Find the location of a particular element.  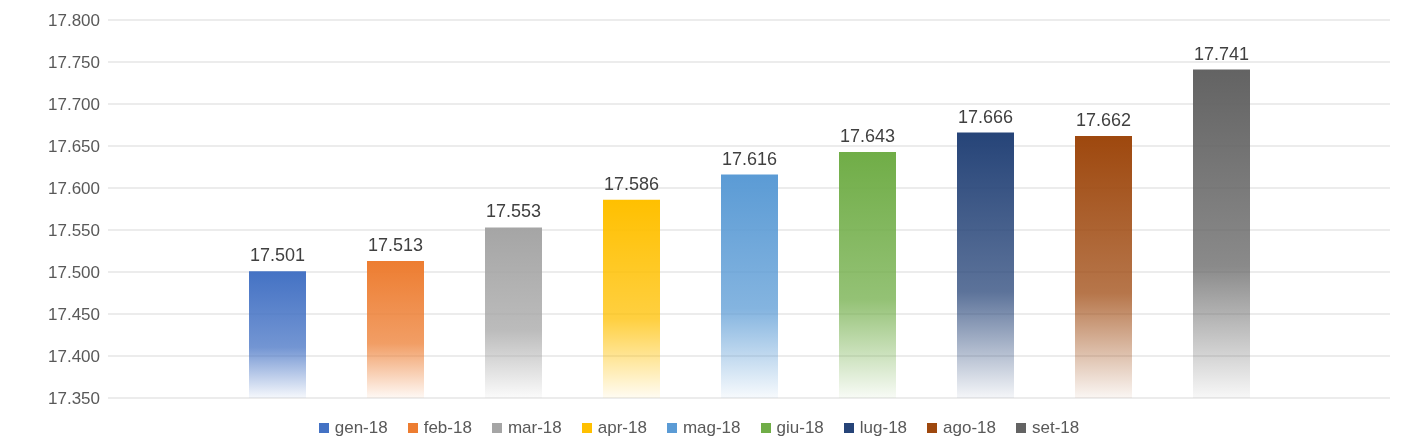

y-tick-label: 17.400 is located at coordinates (74, 357).